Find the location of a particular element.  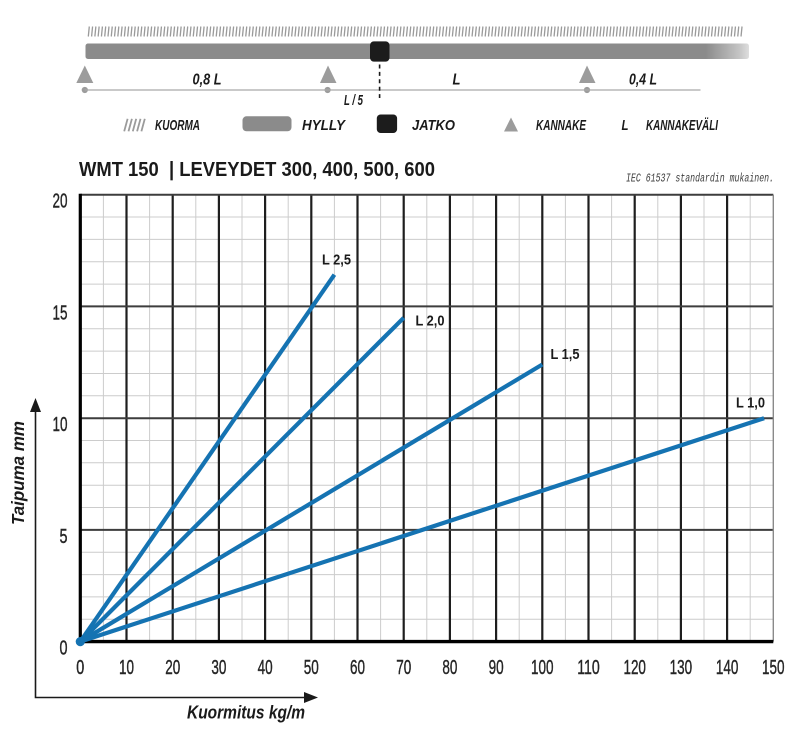

svg-text: 40 is located at coordinates (265, 667).